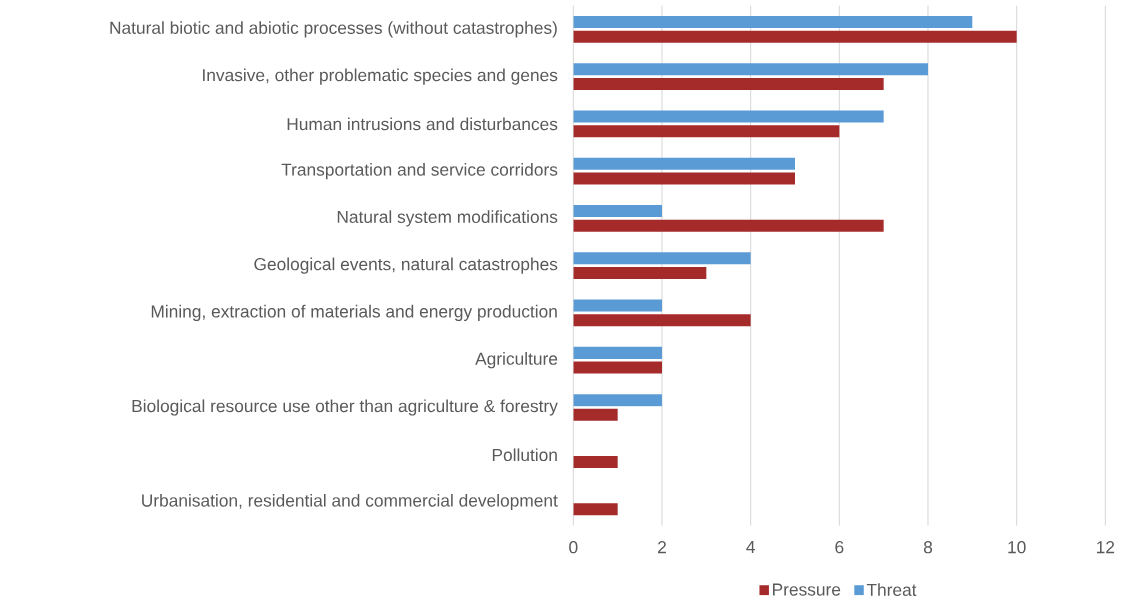 This screenshot has width=1122, height=607. Describe the element at coordinates (447, 218) in the screenshot. I see `y-tick-label: Natural system modifications` at that location.